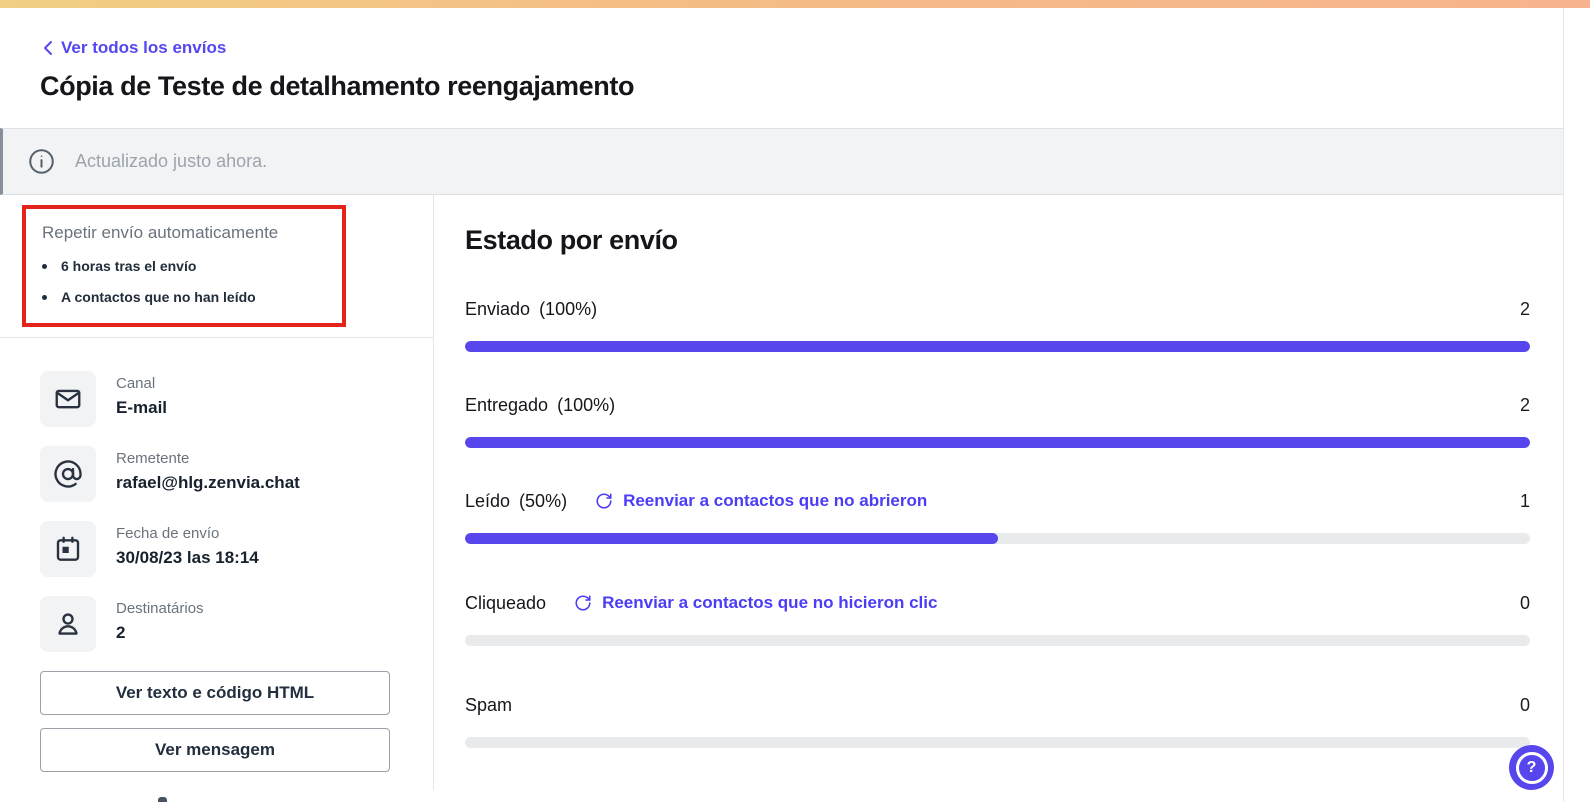 This screenshot has height=802, width=1590. What do you see at coordinates (236, 624) in the screenshot?
I see `detail-item-recipients: Destinatários 2` at bounding box center [236, 624].